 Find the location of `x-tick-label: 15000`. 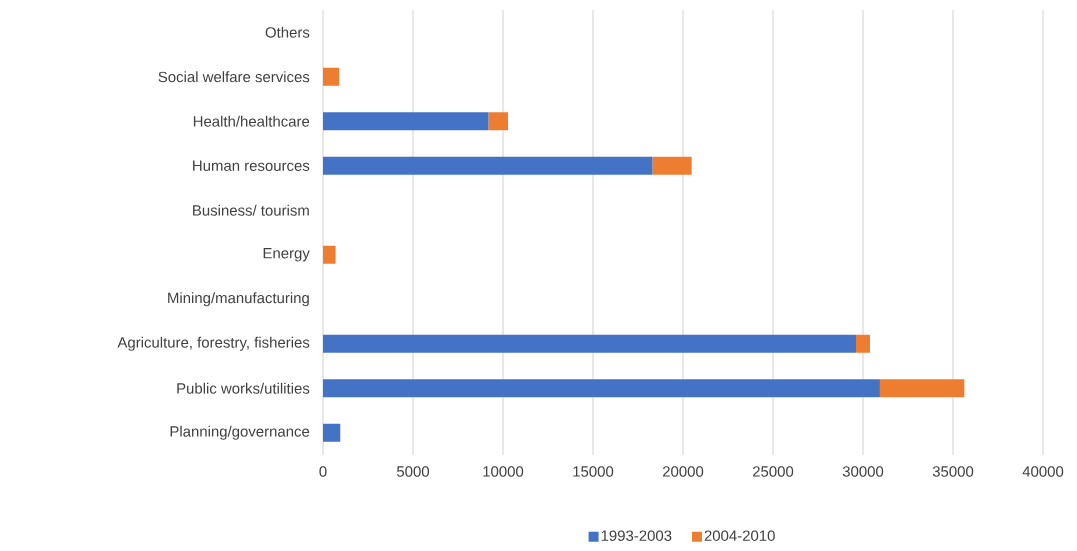

x-tick-label: 15000 is located at coordinates (593, 471).